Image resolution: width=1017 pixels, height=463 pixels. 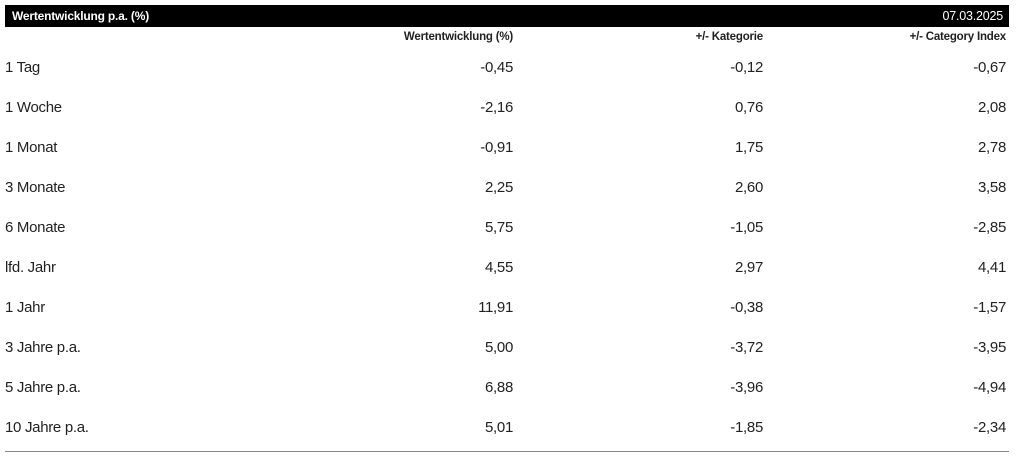 What do you see at coordinates (749, 107) in the screenshot?
I see `row-vs-category: 0,76` at bounding box center [749, 107].